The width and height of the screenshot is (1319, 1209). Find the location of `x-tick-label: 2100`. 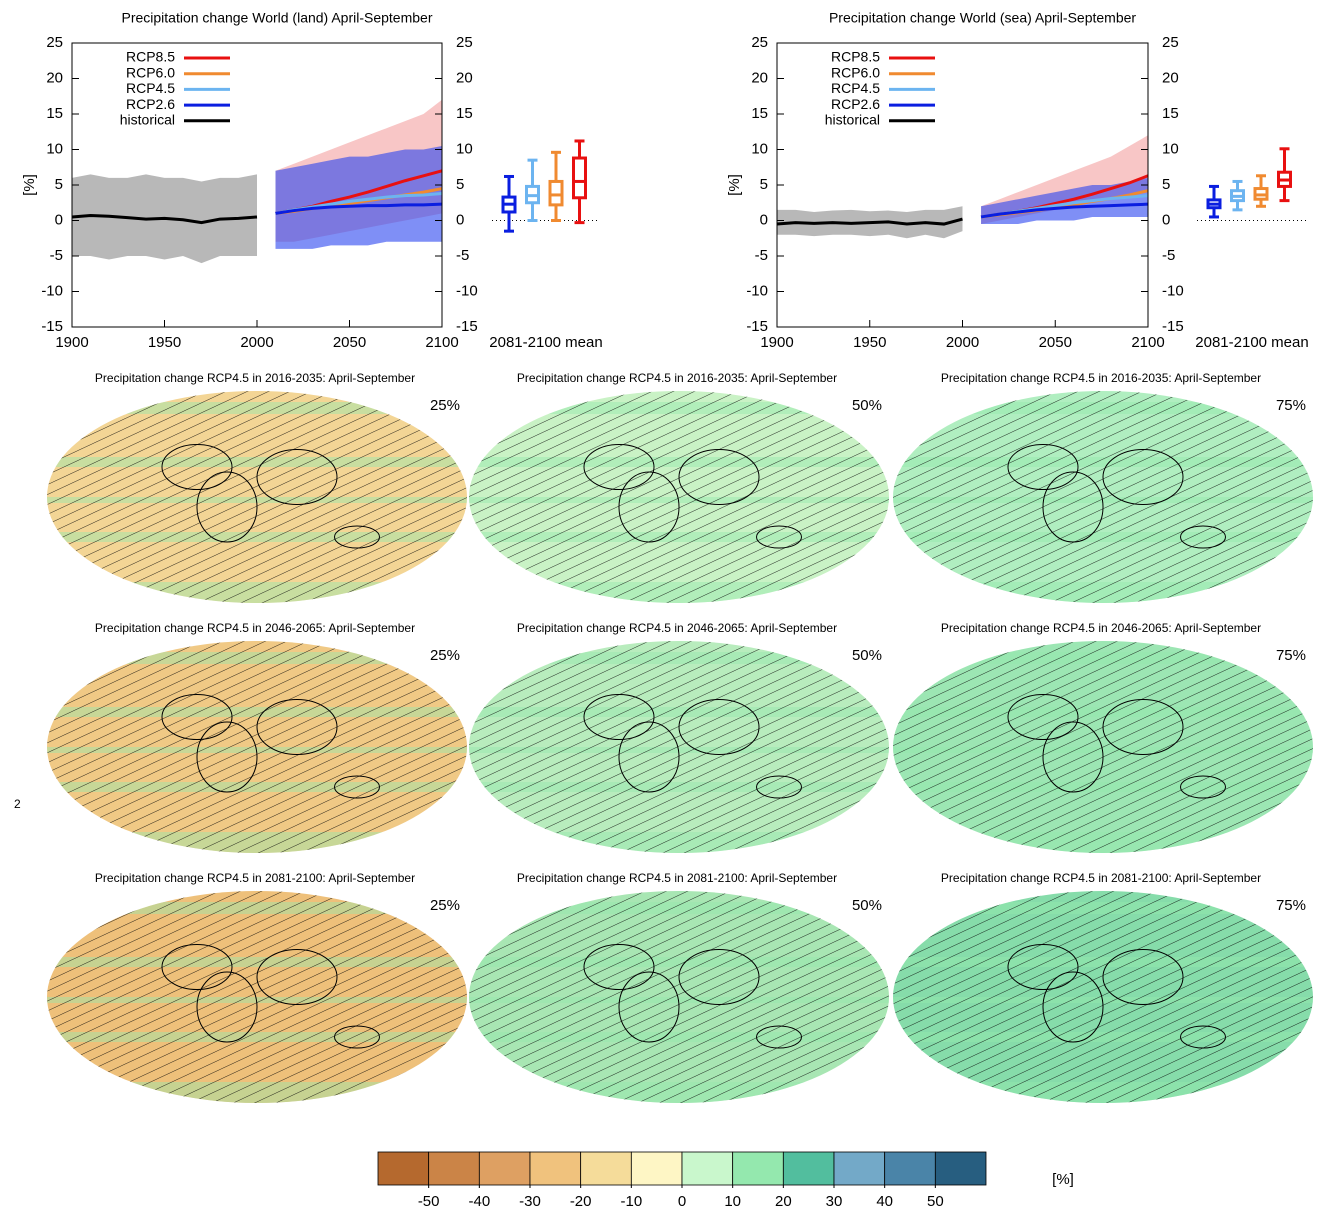

x-tick-label: 2100 is located at coordinates (1147, 342).